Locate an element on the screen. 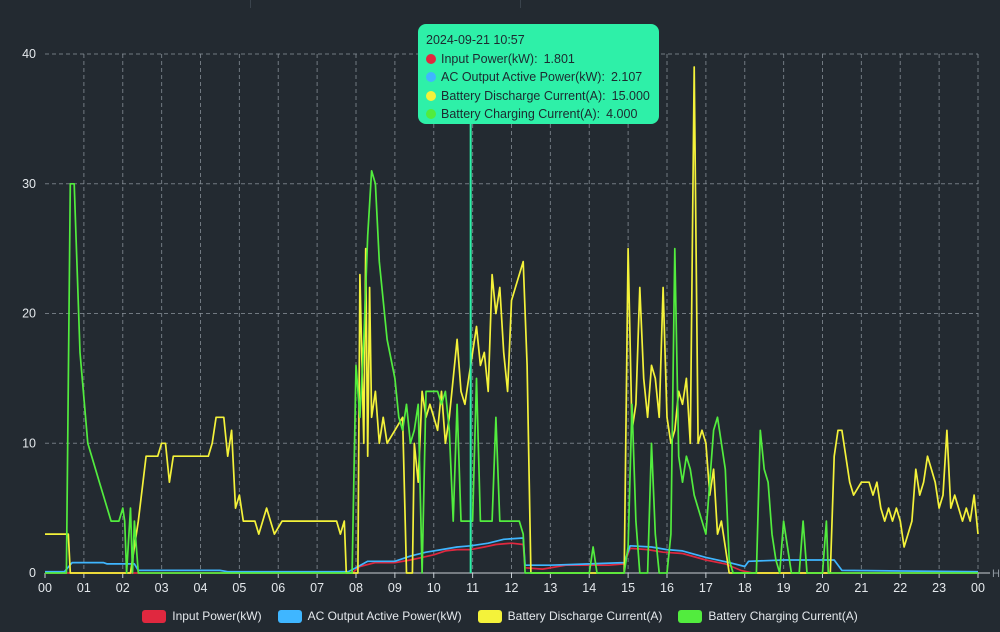 This screenshot has height=632, width=1000. x-tick-label: 01 is located at coordinates (84, 588).